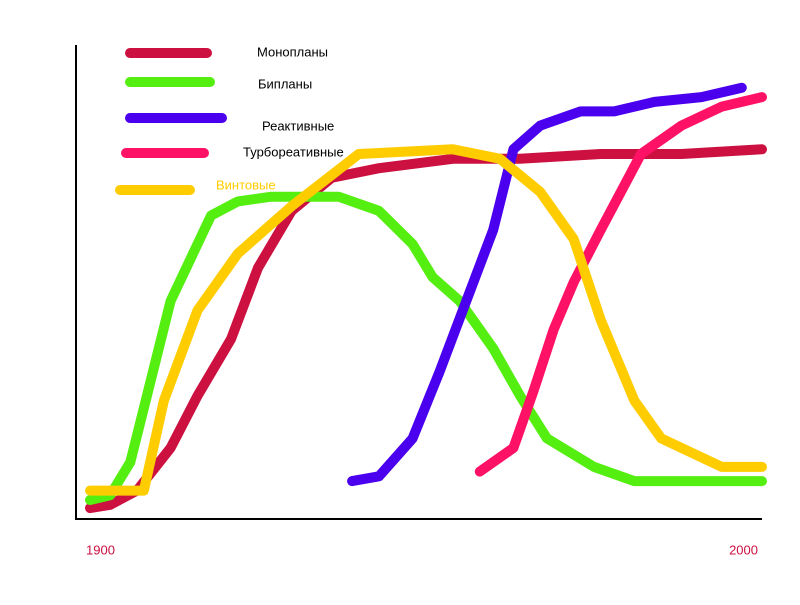  What do you see at coordinates (292, 51) in the screenshot?
I see `legend-label: Монопланы` at bounding box center [292, 51].